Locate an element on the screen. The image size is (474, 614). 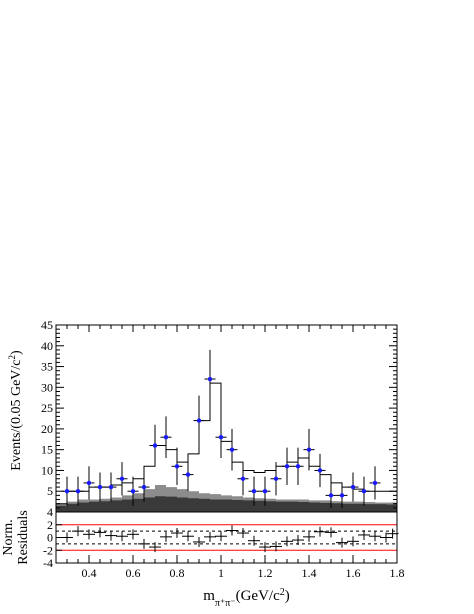
residual-y-axis-label-line2: Residuals is located at coordinates (23, 537).